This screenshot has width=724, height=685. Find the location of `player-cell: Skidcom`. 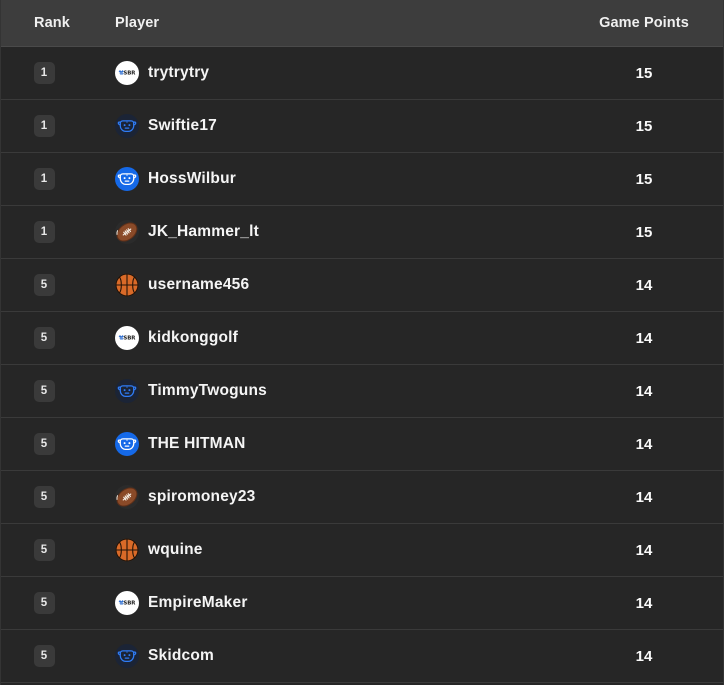

player-cell: Skidcom is located at coordinates (337, 656).